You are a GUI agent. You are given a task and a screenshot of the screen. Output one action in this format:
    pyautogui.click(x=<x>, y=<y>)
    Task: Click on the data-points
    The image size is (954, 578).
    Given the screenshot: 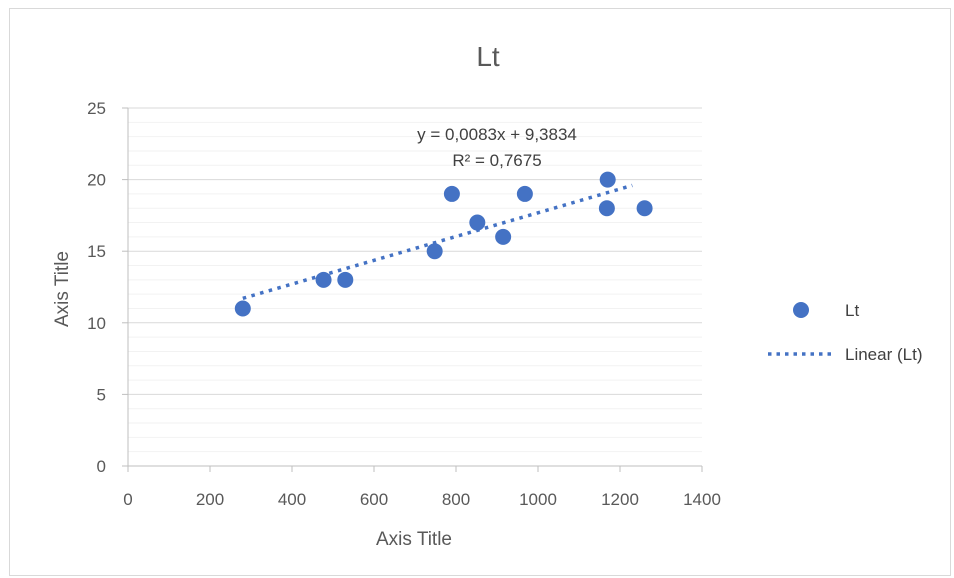 What is the action you would take?
    pyautogui.click(x=443, y=244)
    